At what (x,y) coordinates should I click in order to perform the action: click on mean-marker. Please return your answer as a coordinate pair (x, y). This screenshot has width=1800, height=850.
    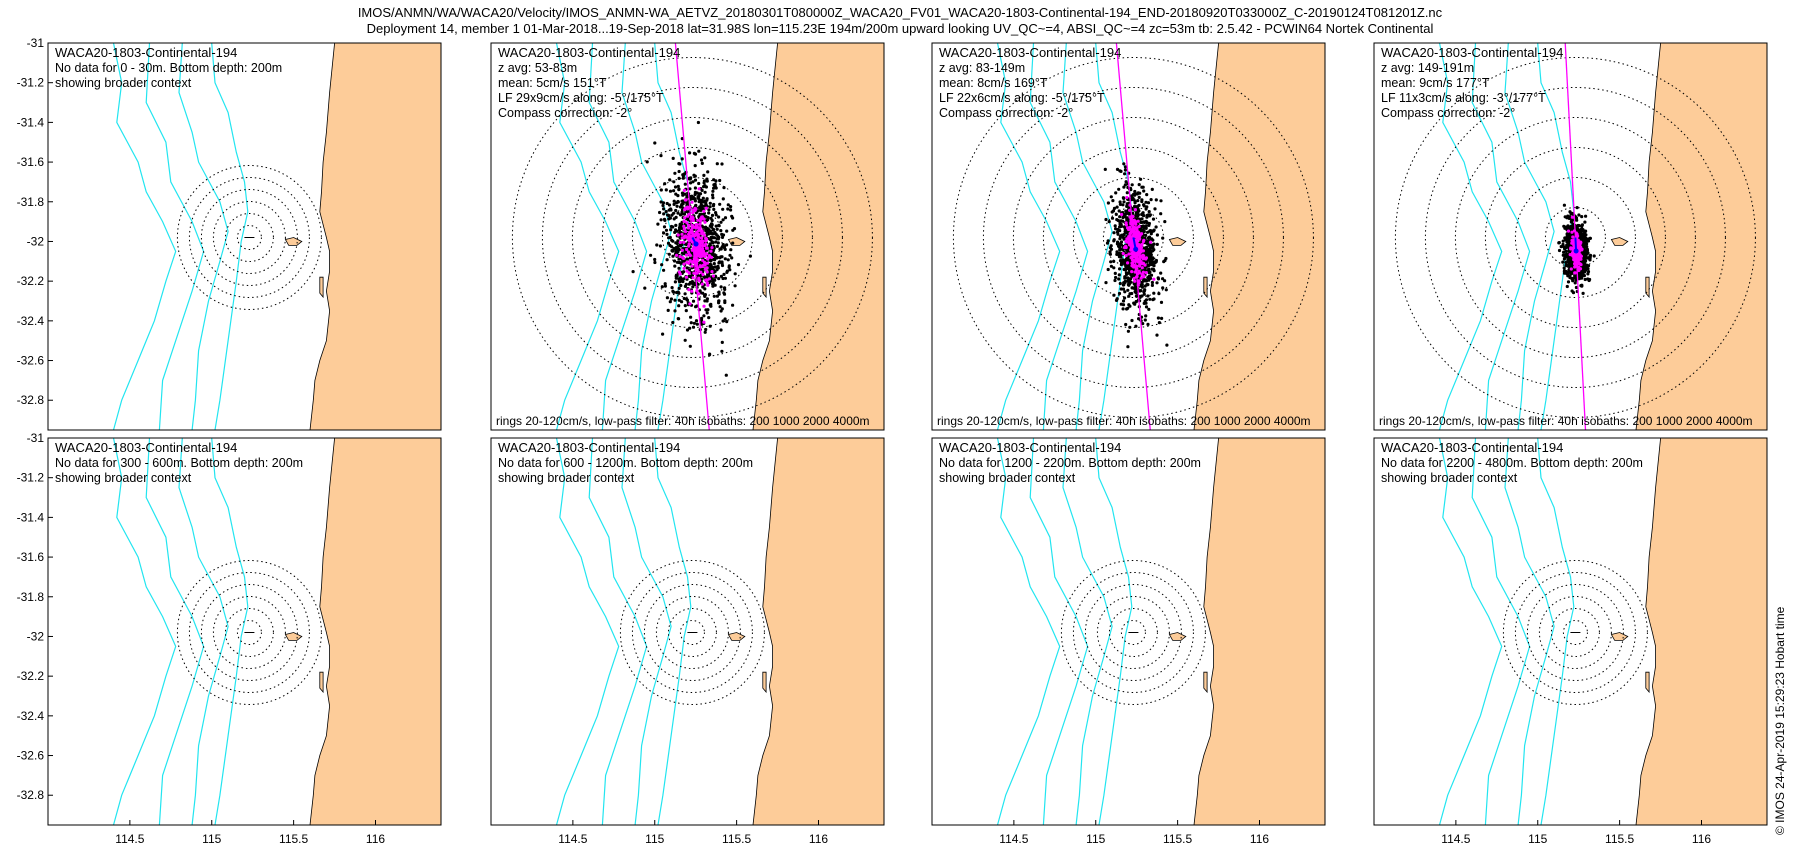
    Looking at the image, I should click on (696, 244).